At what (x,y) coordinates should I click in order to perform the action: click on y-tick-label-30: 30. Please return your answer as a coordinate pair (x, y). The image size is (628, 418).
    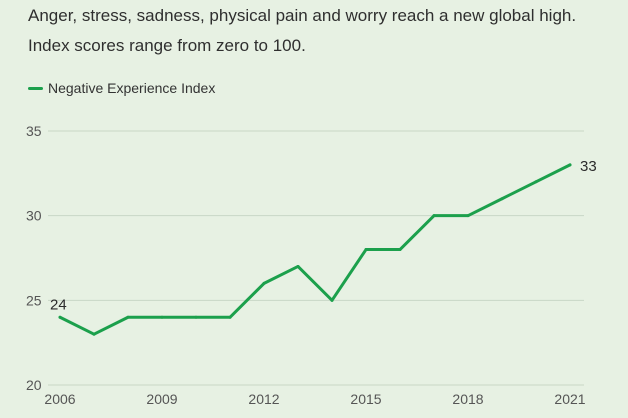
    Looking at the image, I should click on (34, 216).